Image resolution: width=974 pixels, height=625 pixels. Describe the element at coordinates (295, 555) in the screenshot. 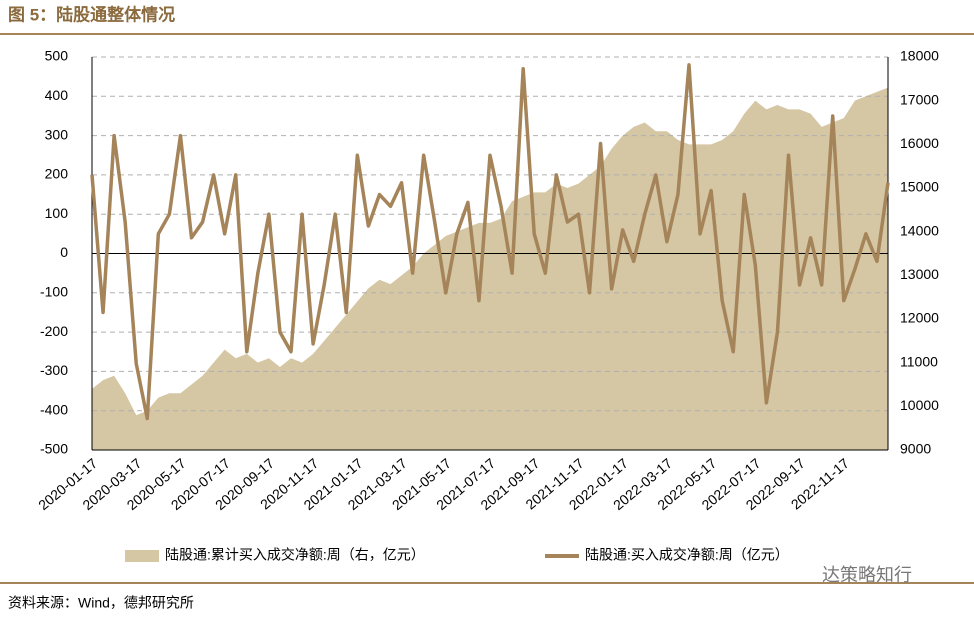

I see `legend-label: 陆股通:累计买入成交净额:周（右，亿元）` at that location.